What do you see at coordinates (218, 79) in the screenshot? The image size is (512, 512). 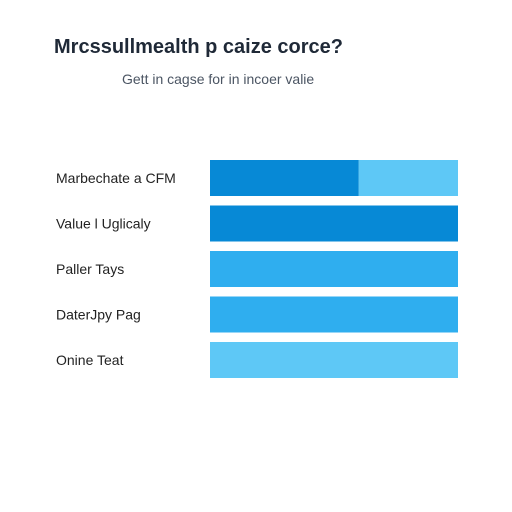 I see `chart-subtitle: Gett in cagse for in incoer valie` at bounding box center [218, 79].